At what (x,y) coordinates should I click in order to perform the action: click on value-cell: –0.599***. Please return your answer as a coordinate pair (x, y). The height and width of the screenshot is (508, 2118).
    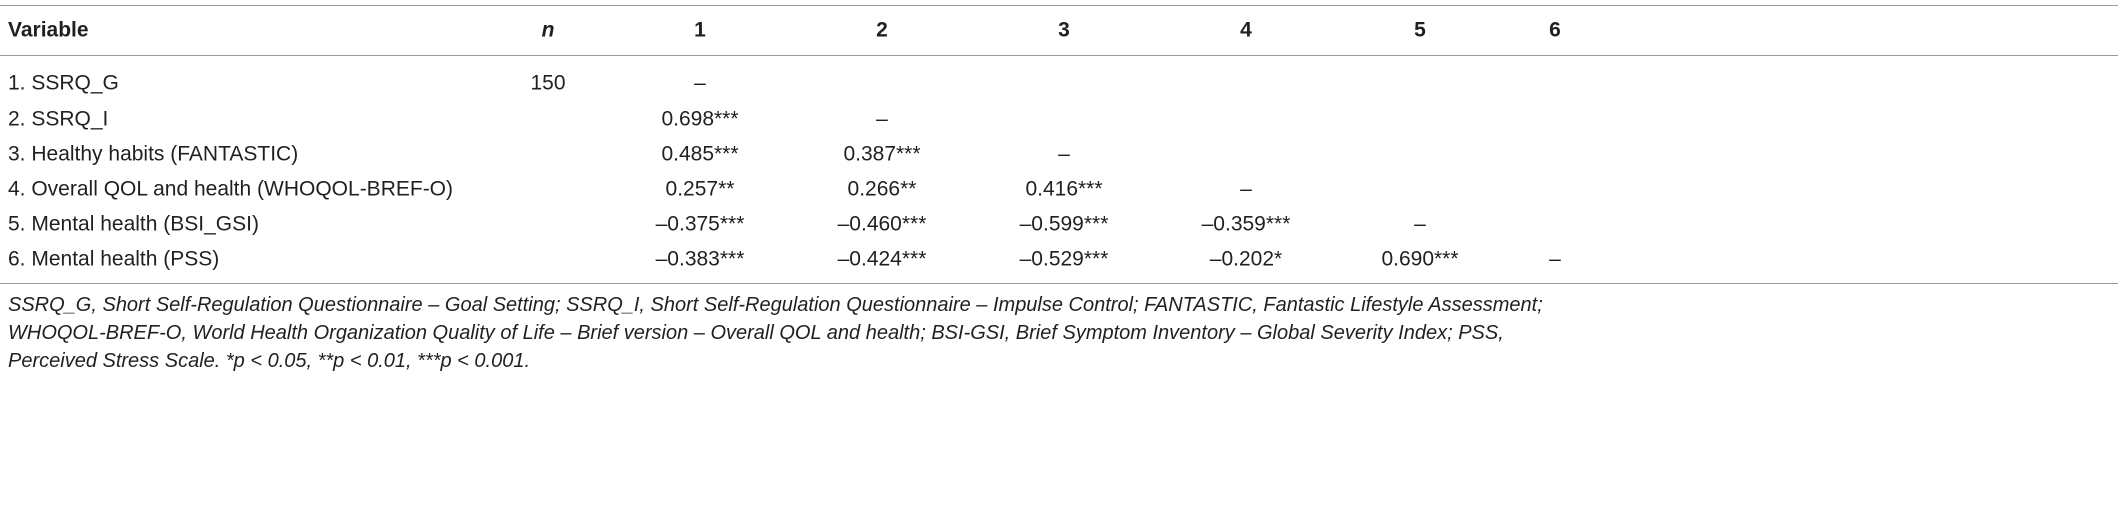
    Looking at the image, I should click on (1064, 224).